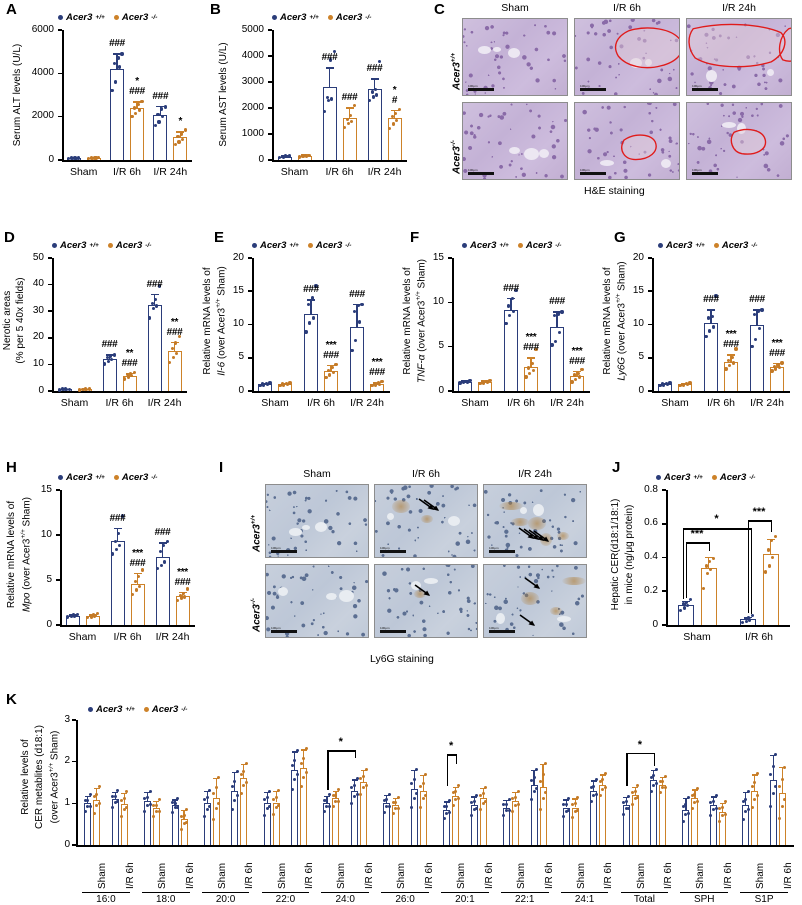 Image resolution: width=802 pixels, height=905 pixels. What do you see at coordinates (38, 257) in the screenshot?
I see `y-tick-label: 50` at bounding box center [38, 257].